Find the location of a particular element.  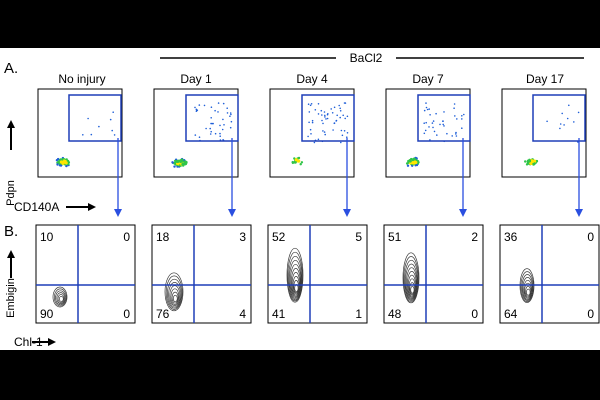

quadrant-upper-left-value: 36 is located at coordinates (511, 237).